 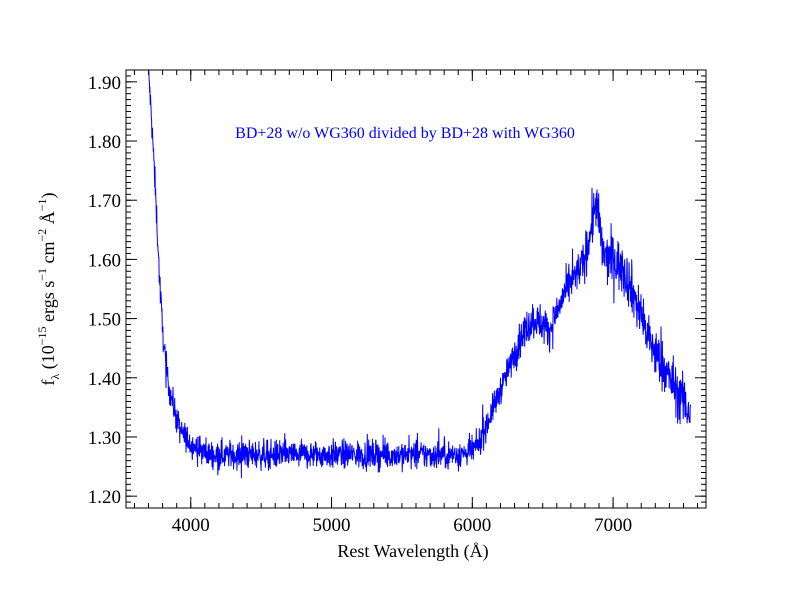 I want to click on y-axis-title: fλ (10−15 ergs s−1 cm−2 Å−1), so click(x=48, y=288).